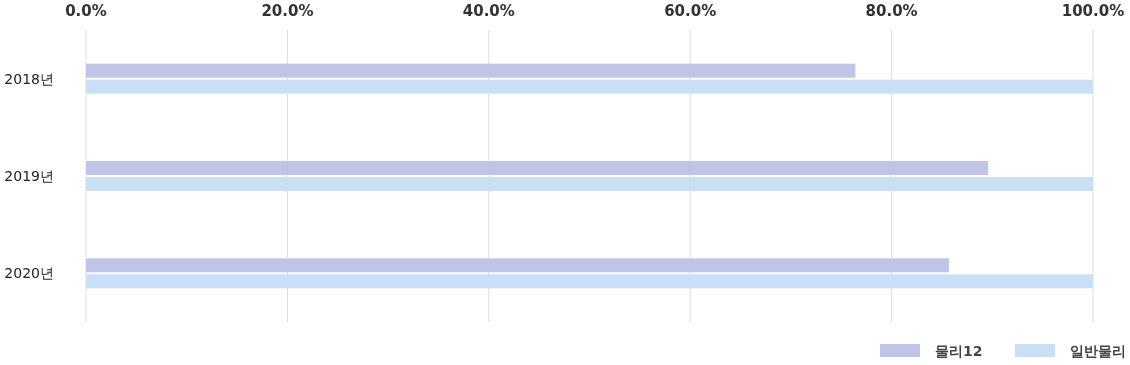  I want to click on x-tick-label: 60.0%, so click(690, 11).